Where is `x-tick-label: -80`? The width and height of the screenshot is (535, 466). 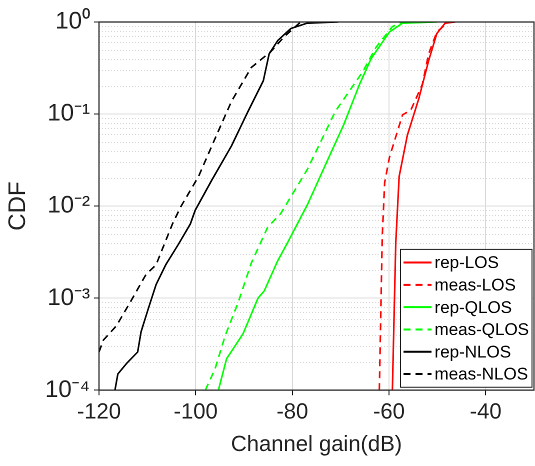
x-tick-label: -80 is located at coordinates (292, 411).